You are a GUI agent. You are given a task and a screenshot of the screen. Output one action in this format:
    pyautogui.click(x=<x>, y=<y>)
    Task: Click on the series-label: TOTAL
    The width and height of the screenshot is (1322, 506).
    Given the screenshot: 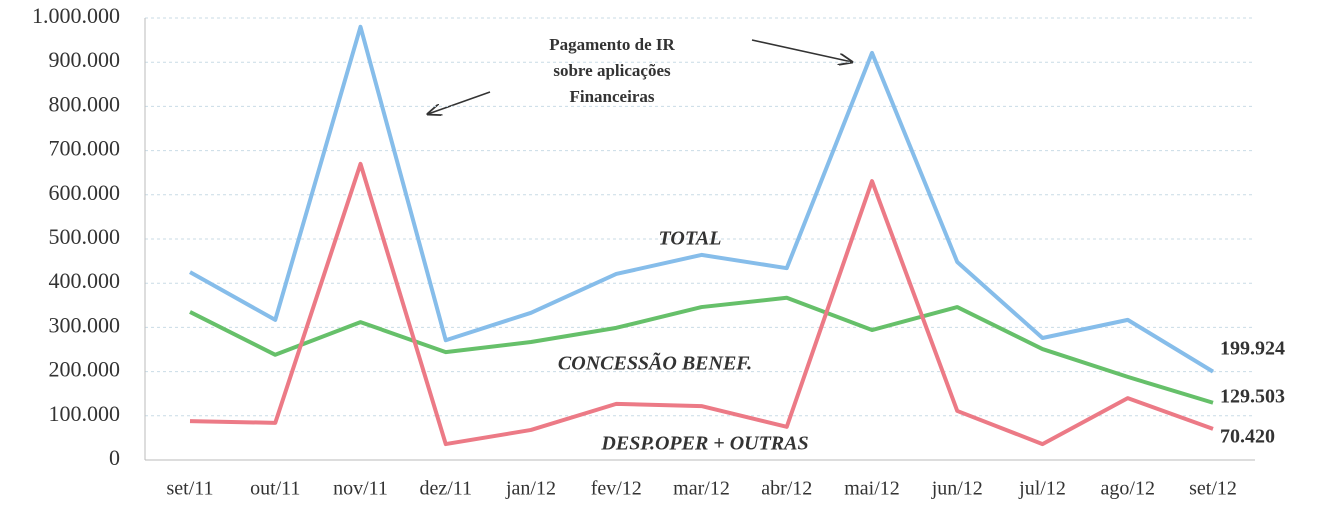 What is the action you would take?
    pyautogui.click(x=690, y=239)
    